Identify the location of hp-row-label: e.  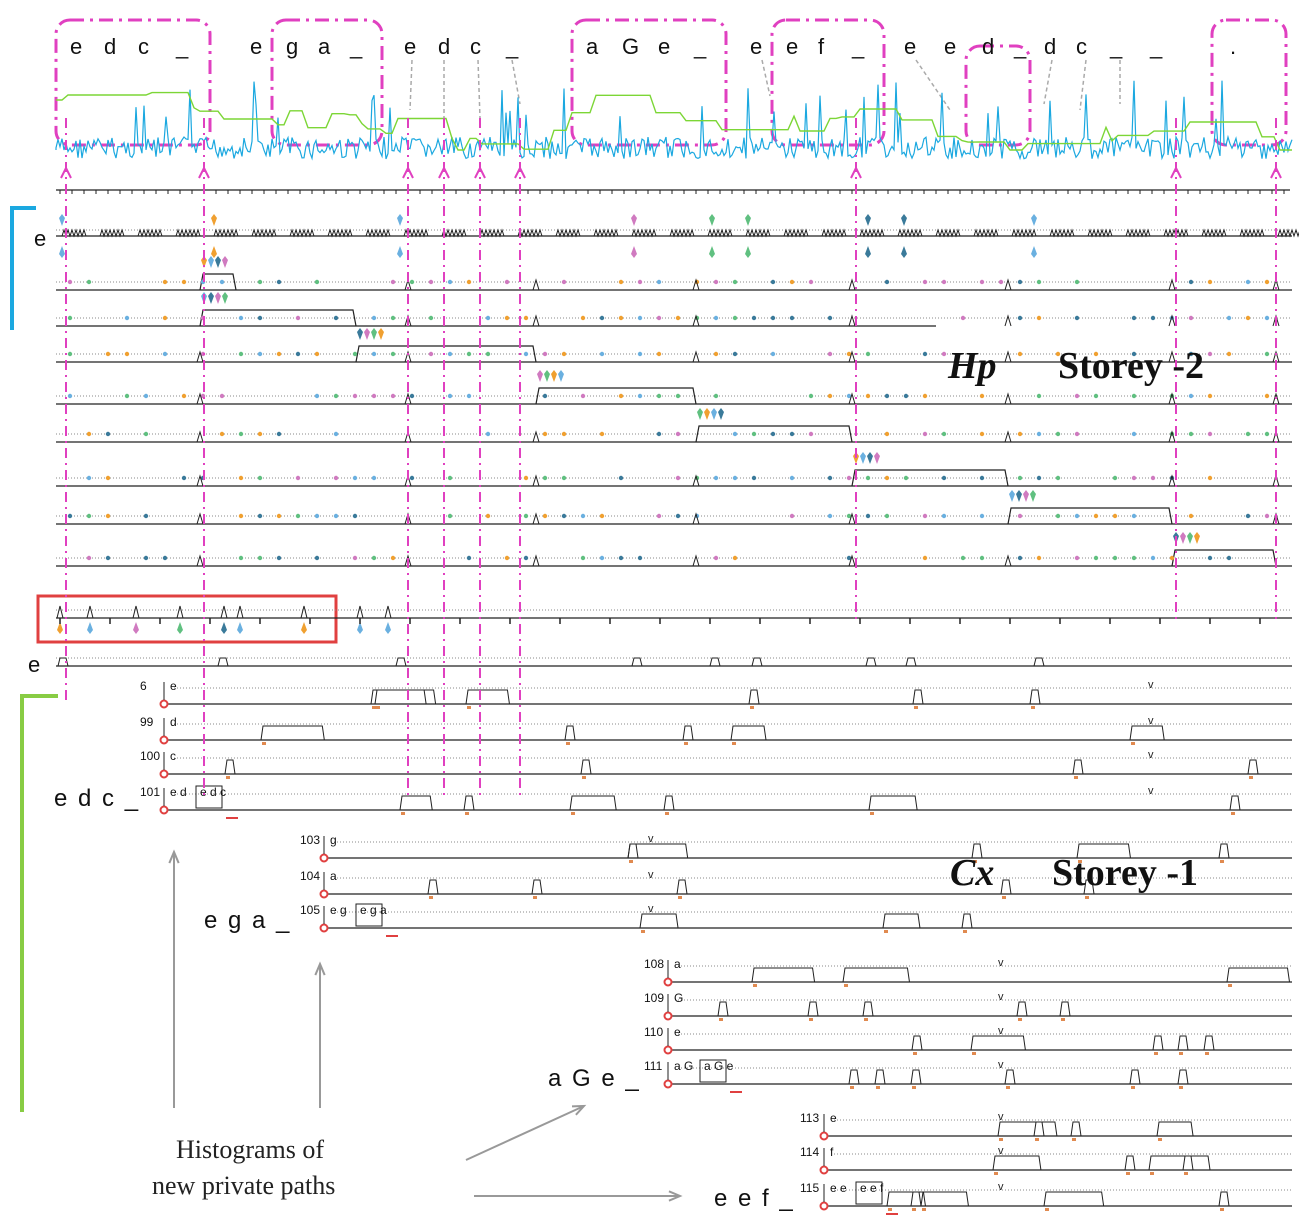
(40, 238).